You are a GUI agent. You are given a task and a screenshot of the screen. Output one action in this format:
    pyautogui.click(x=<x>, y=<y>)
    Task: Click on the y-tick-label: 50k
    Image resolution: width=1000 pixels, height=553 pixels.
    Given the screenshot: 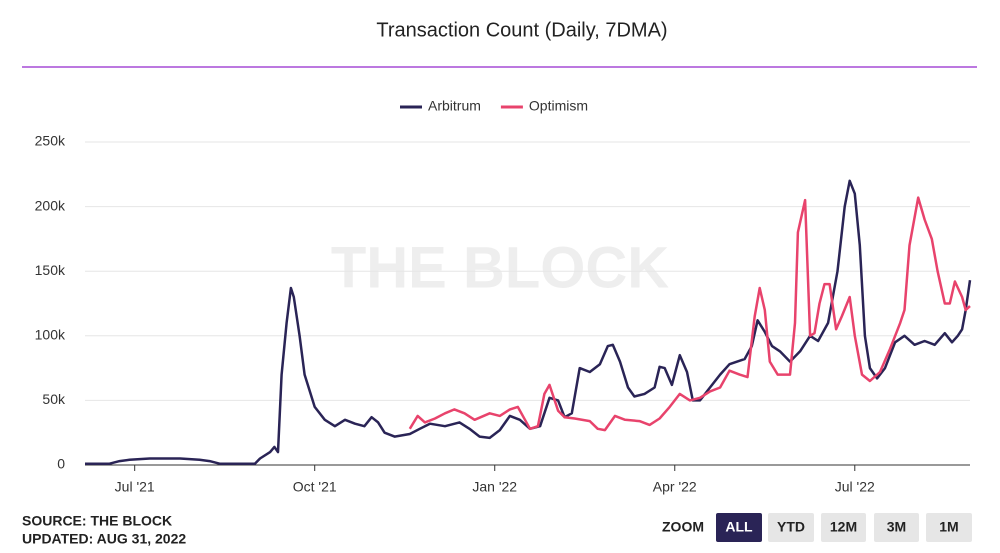 What is the action you would take?
    pyautogui.click(x=54, y=399)
    